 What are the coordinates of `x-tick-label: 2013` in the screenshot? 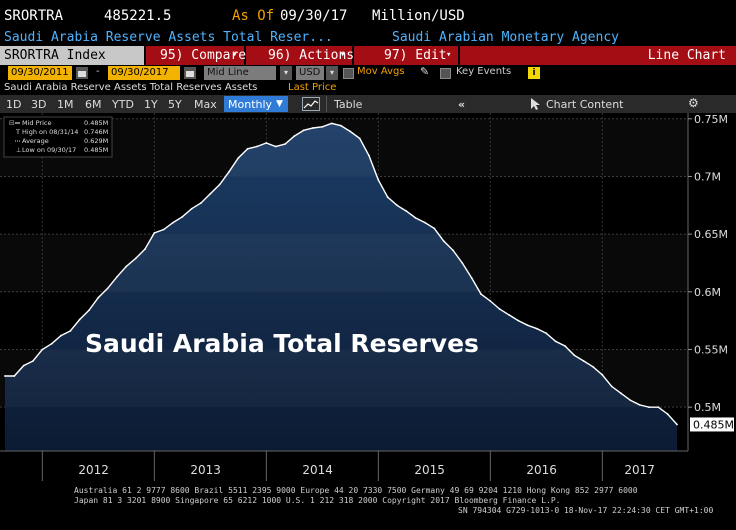 It's located at (205, 470).